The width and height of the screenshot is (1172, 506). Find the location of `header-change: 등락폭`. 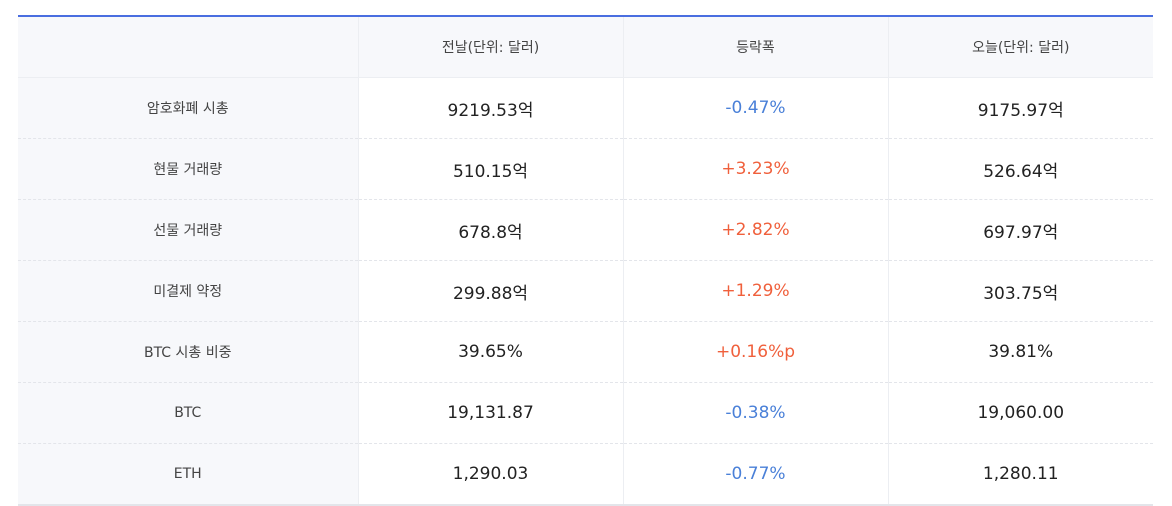

header-change: 등락폭 is located at coordinates (756, 47).